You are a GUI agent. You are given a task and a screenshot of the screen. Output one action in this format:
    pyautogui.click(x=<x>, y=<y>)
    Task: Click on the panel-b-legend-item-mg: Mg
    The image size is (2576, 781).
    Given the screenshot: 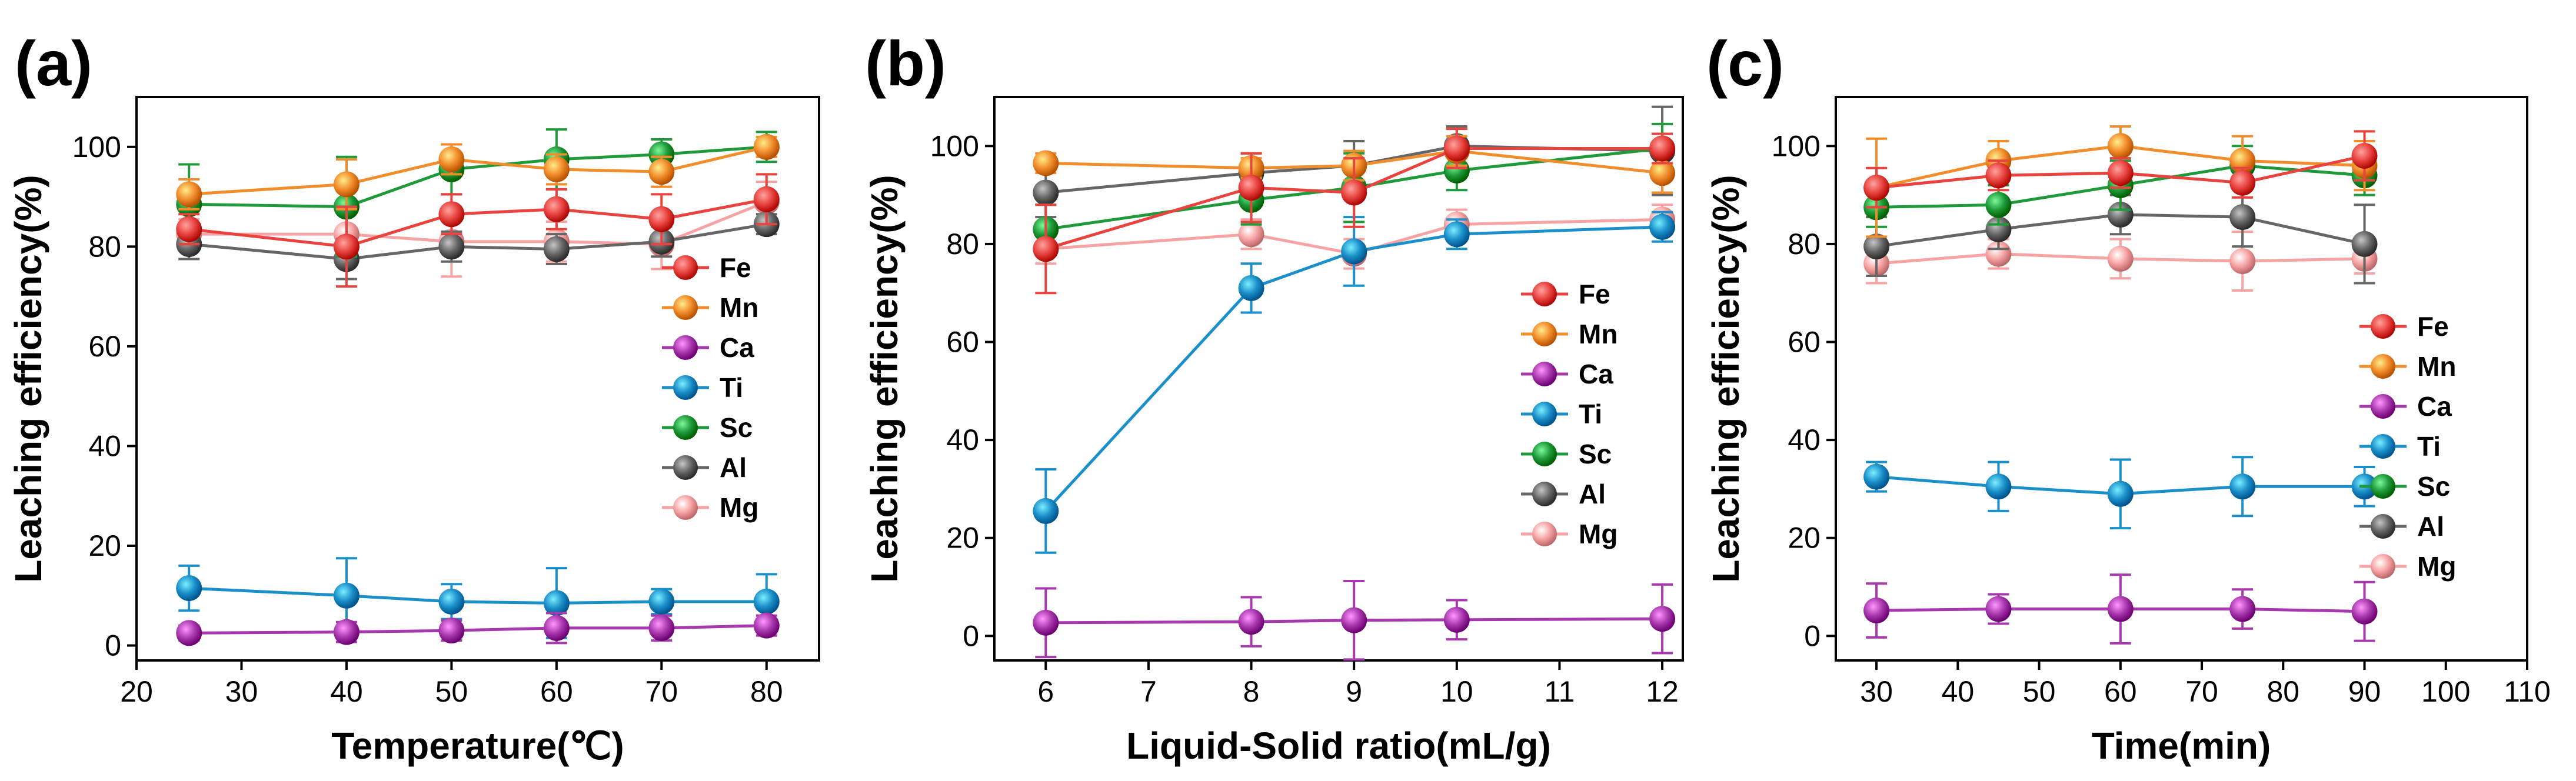 What is the action you would take?
    pyautogui.click(x=1569, y=534)
    